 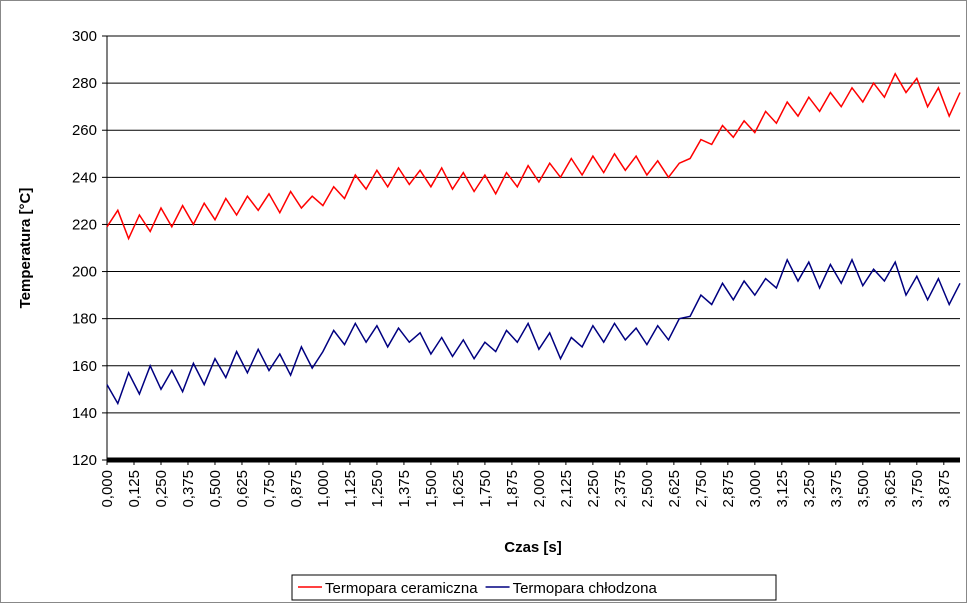 What do you see at coordinates (458, 489) in the screenshot?
I see `x-tick-label: 1,625` at bounding box center [458, 489].